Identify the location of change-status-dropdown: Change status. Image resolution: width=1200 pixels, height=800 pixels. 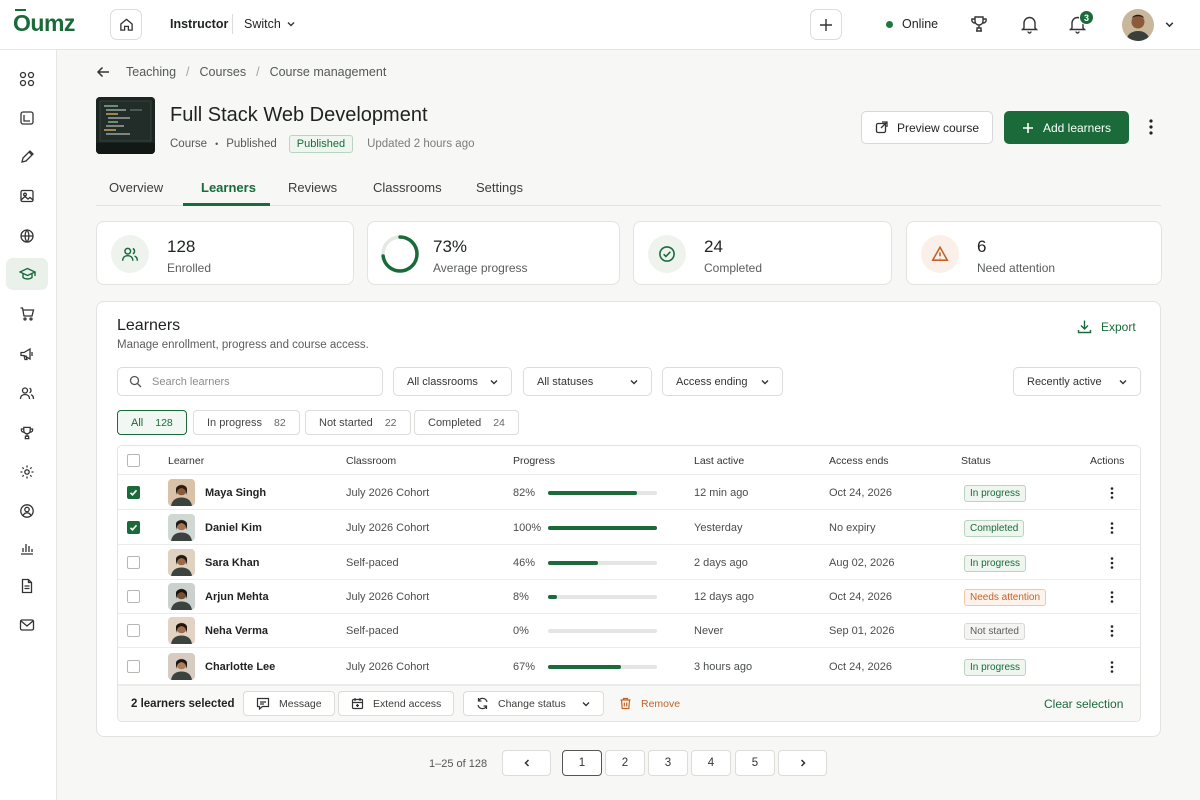
(533, 703).